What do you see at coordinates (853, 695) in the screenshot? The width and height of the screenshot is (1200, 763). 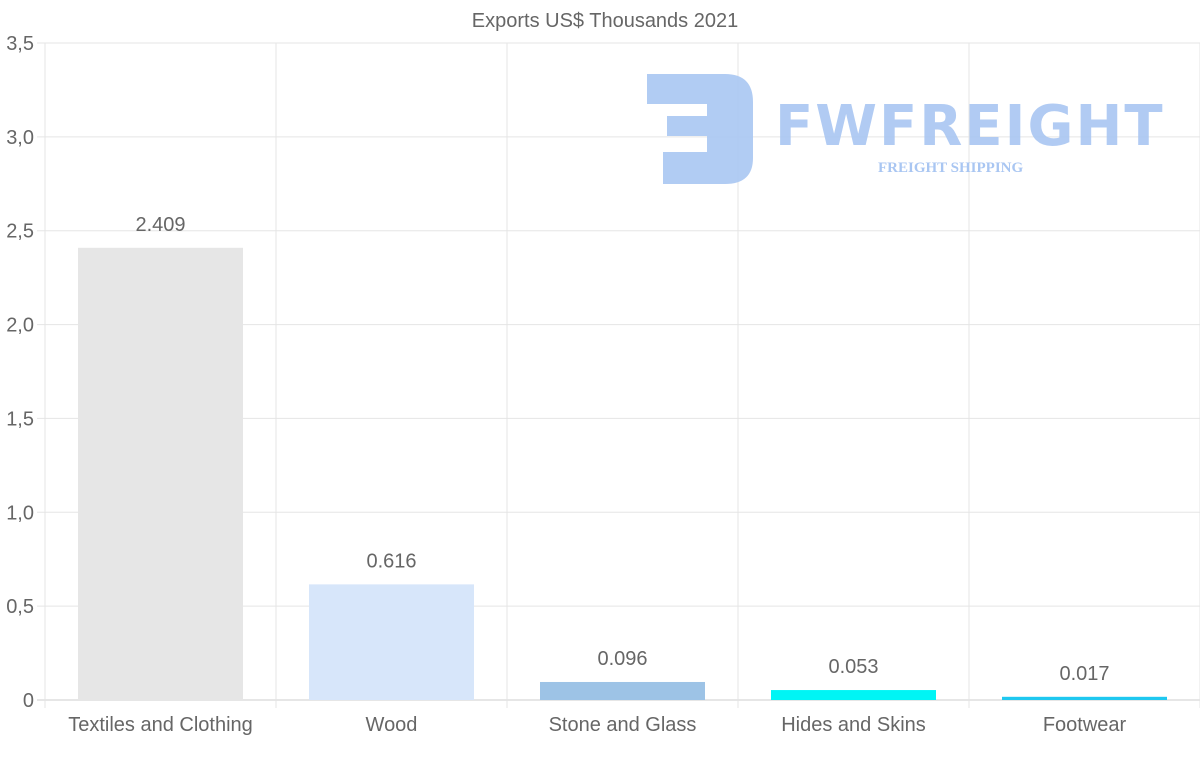 I see `bar-hides-and-skins` at bounding box center [853, 695].